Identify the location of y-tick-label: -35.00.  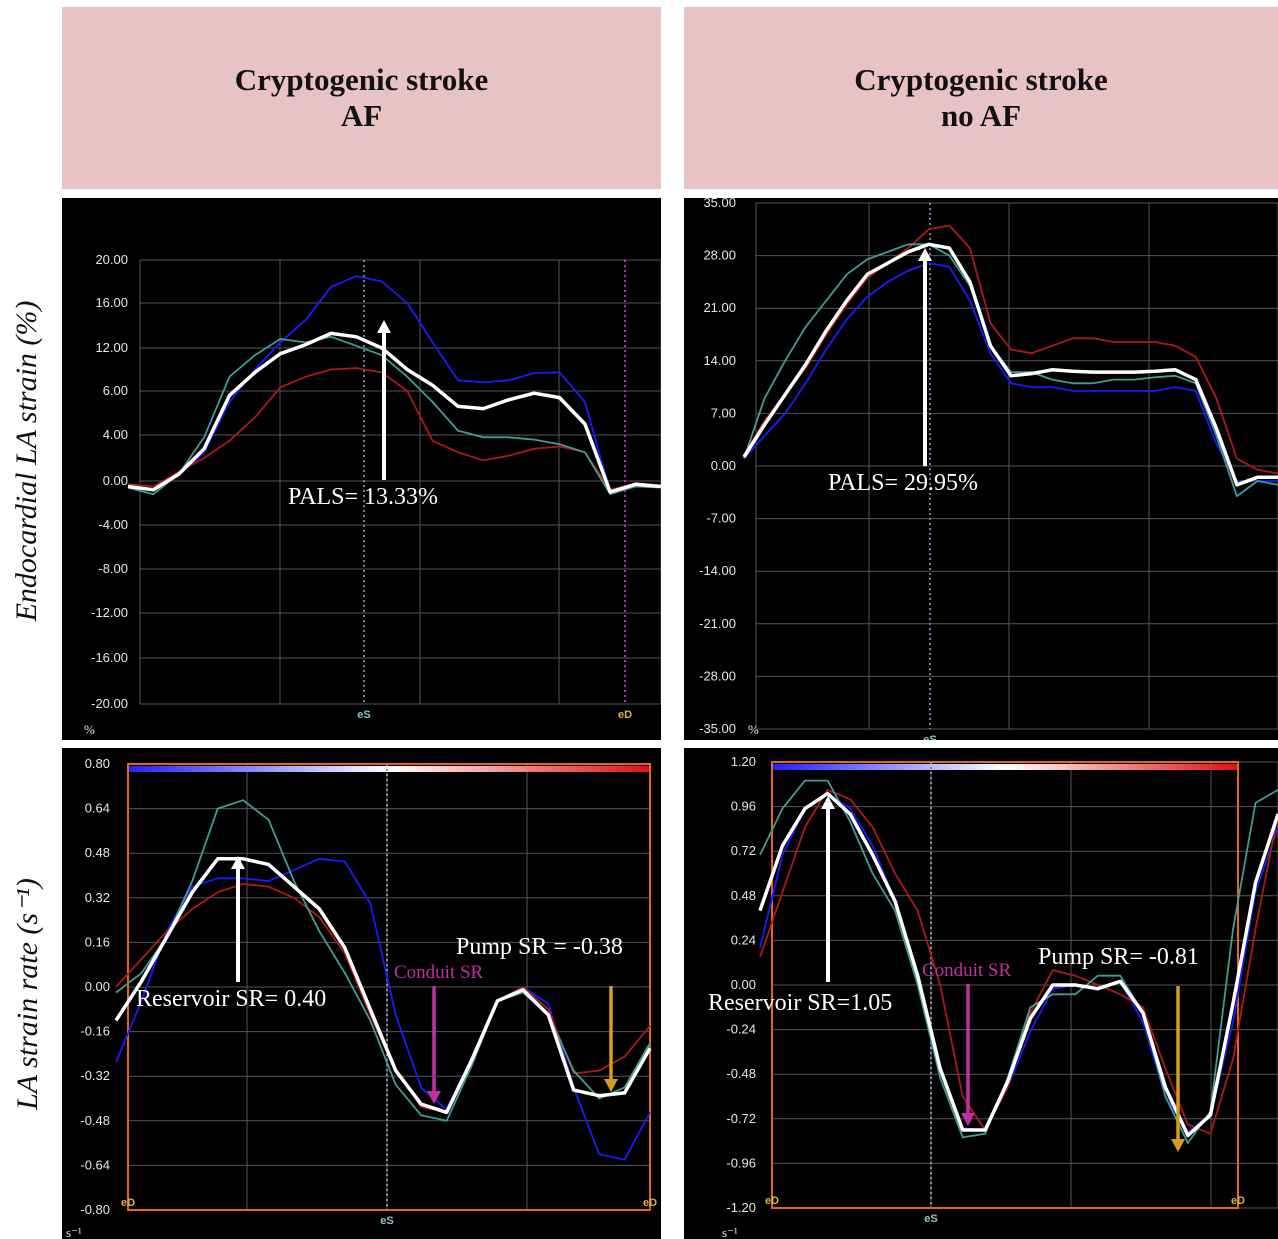
(717, 728).